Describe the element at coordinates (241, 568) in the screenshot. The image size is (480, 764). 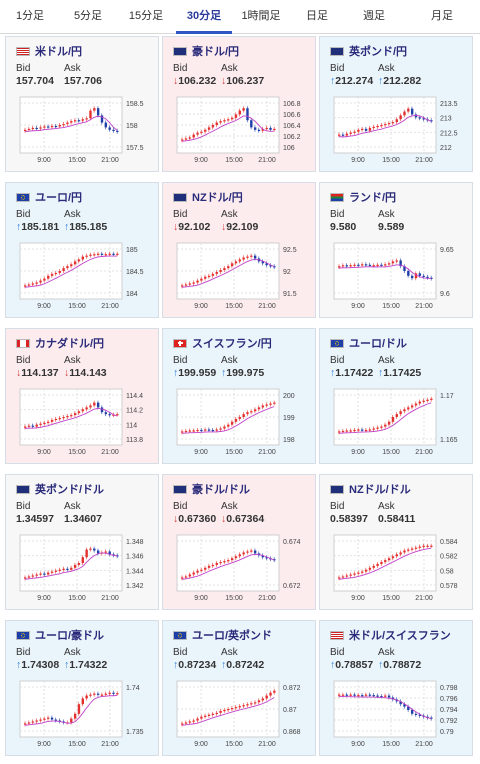
I see `mini-candlestick-chart: 0.674 0.672 9:00 15:00 21:00` at that location.